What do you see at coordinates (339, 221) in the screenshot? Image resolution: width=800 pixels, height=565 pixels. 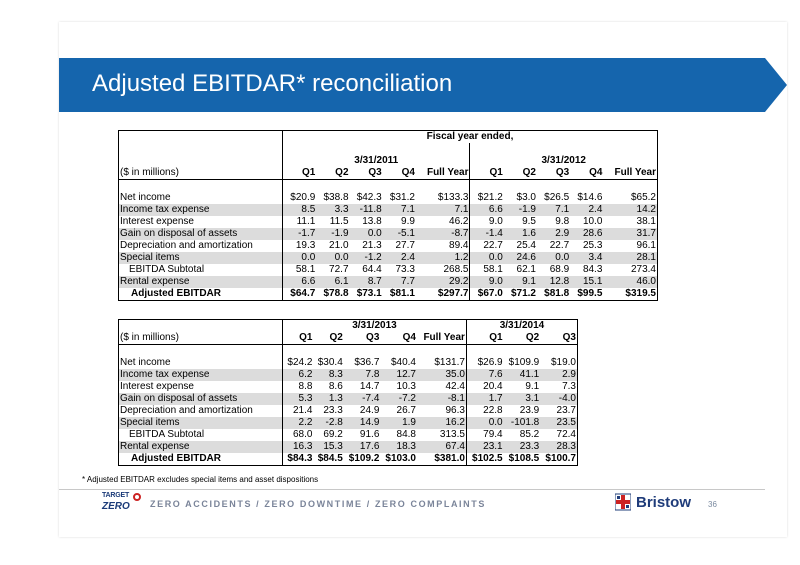 I see `value-cell: 11.5` at bounding box center [339, 221].